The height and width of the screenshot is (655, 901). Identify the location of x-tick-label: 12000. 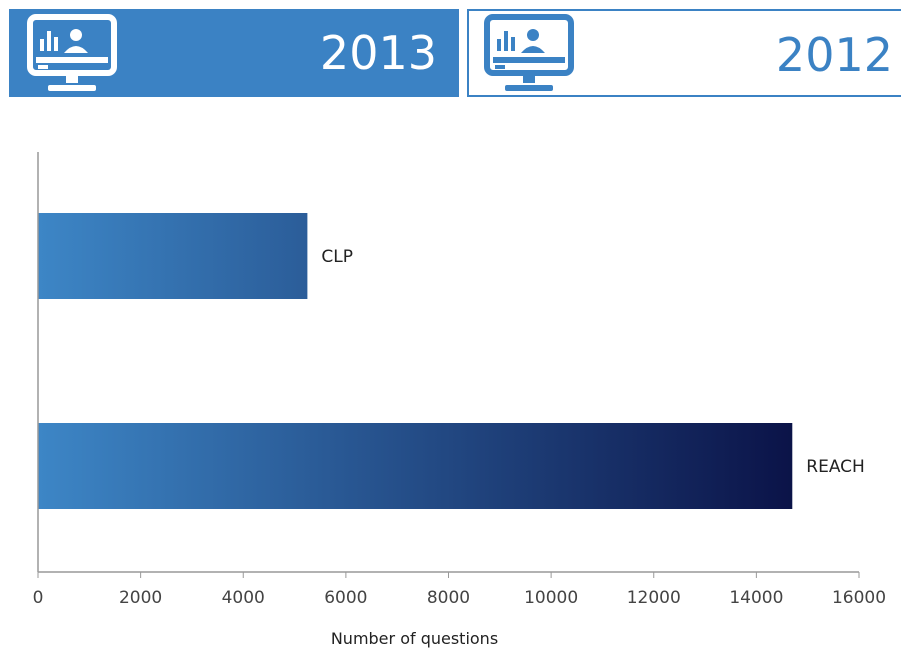
(654, 598).